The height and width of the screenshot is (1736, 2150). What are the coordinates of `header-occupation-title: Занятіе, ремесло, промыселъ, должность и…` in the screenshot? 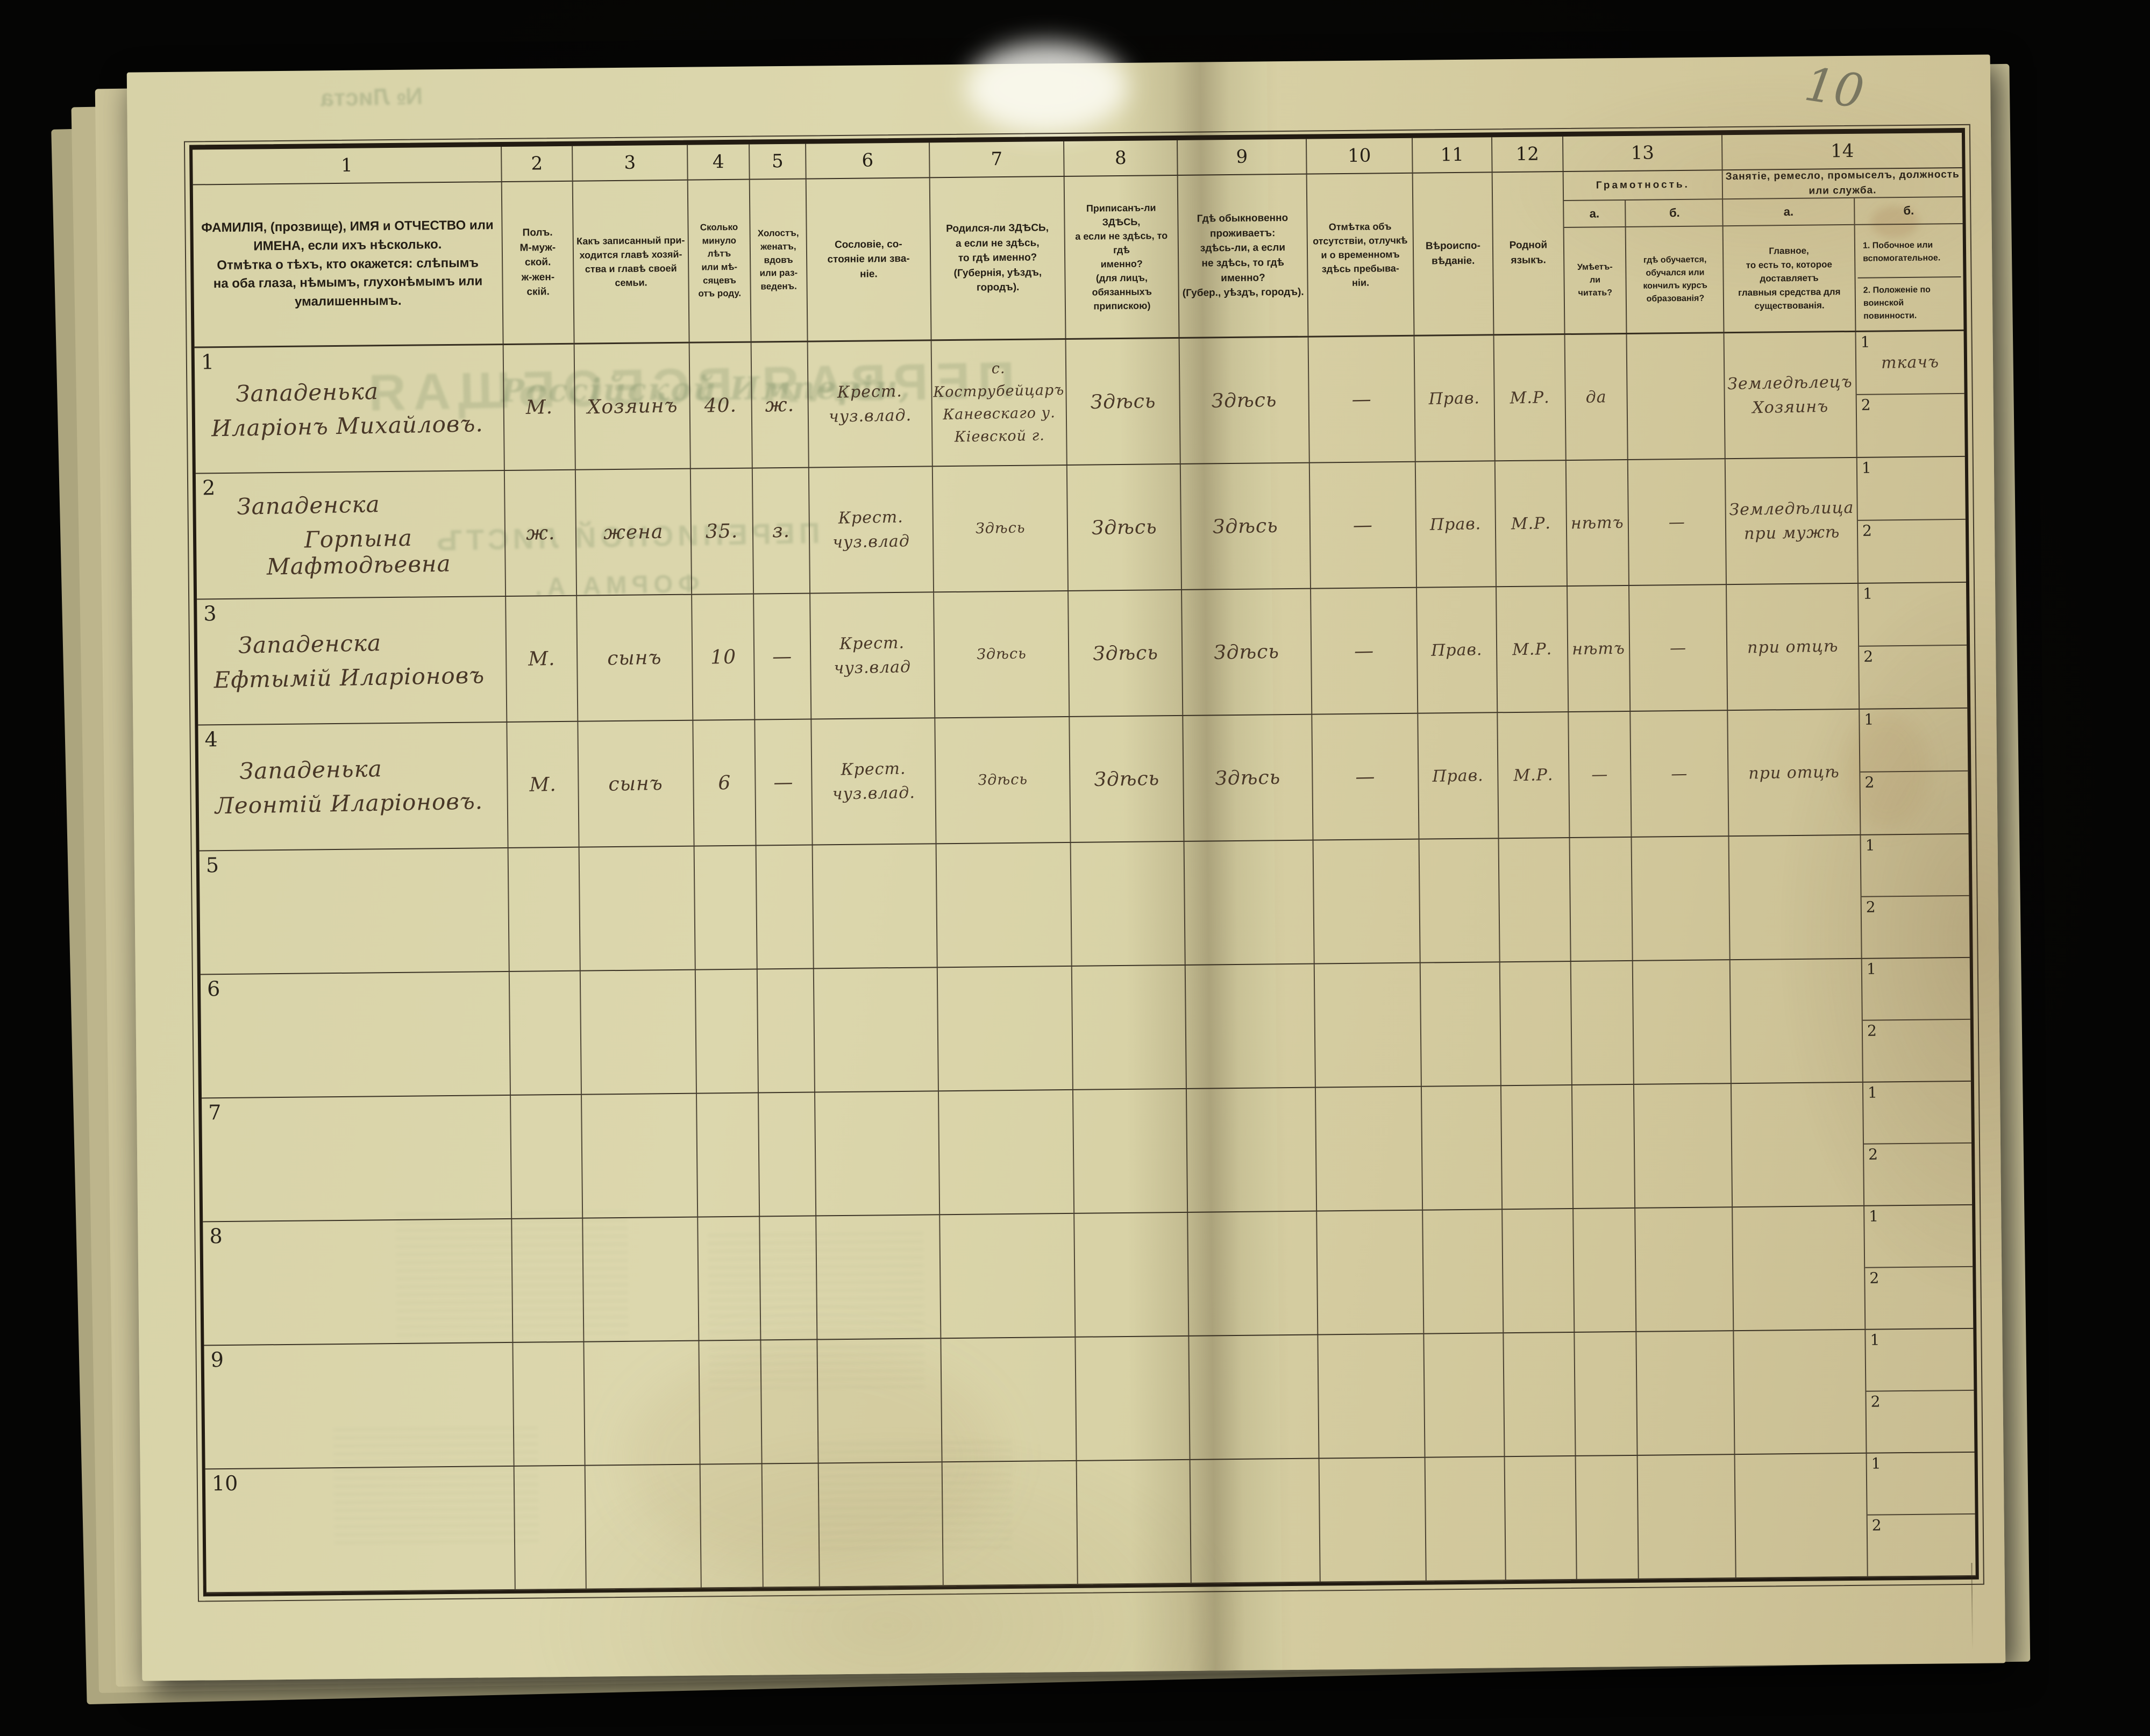 It's located at (1842, 184).